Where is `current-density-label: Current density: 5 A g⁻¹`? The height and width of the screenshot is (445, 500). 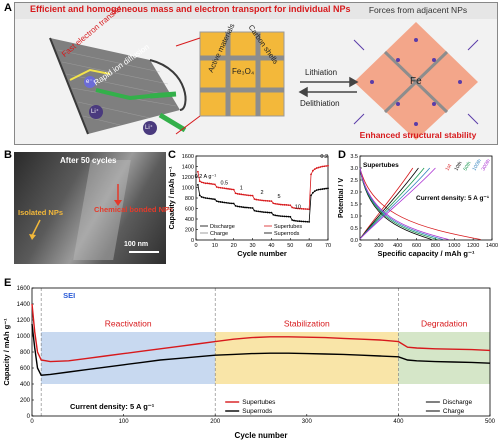 current-density-label: Current density: 5 A g⁻¹ is located at coordinates (112, 406).